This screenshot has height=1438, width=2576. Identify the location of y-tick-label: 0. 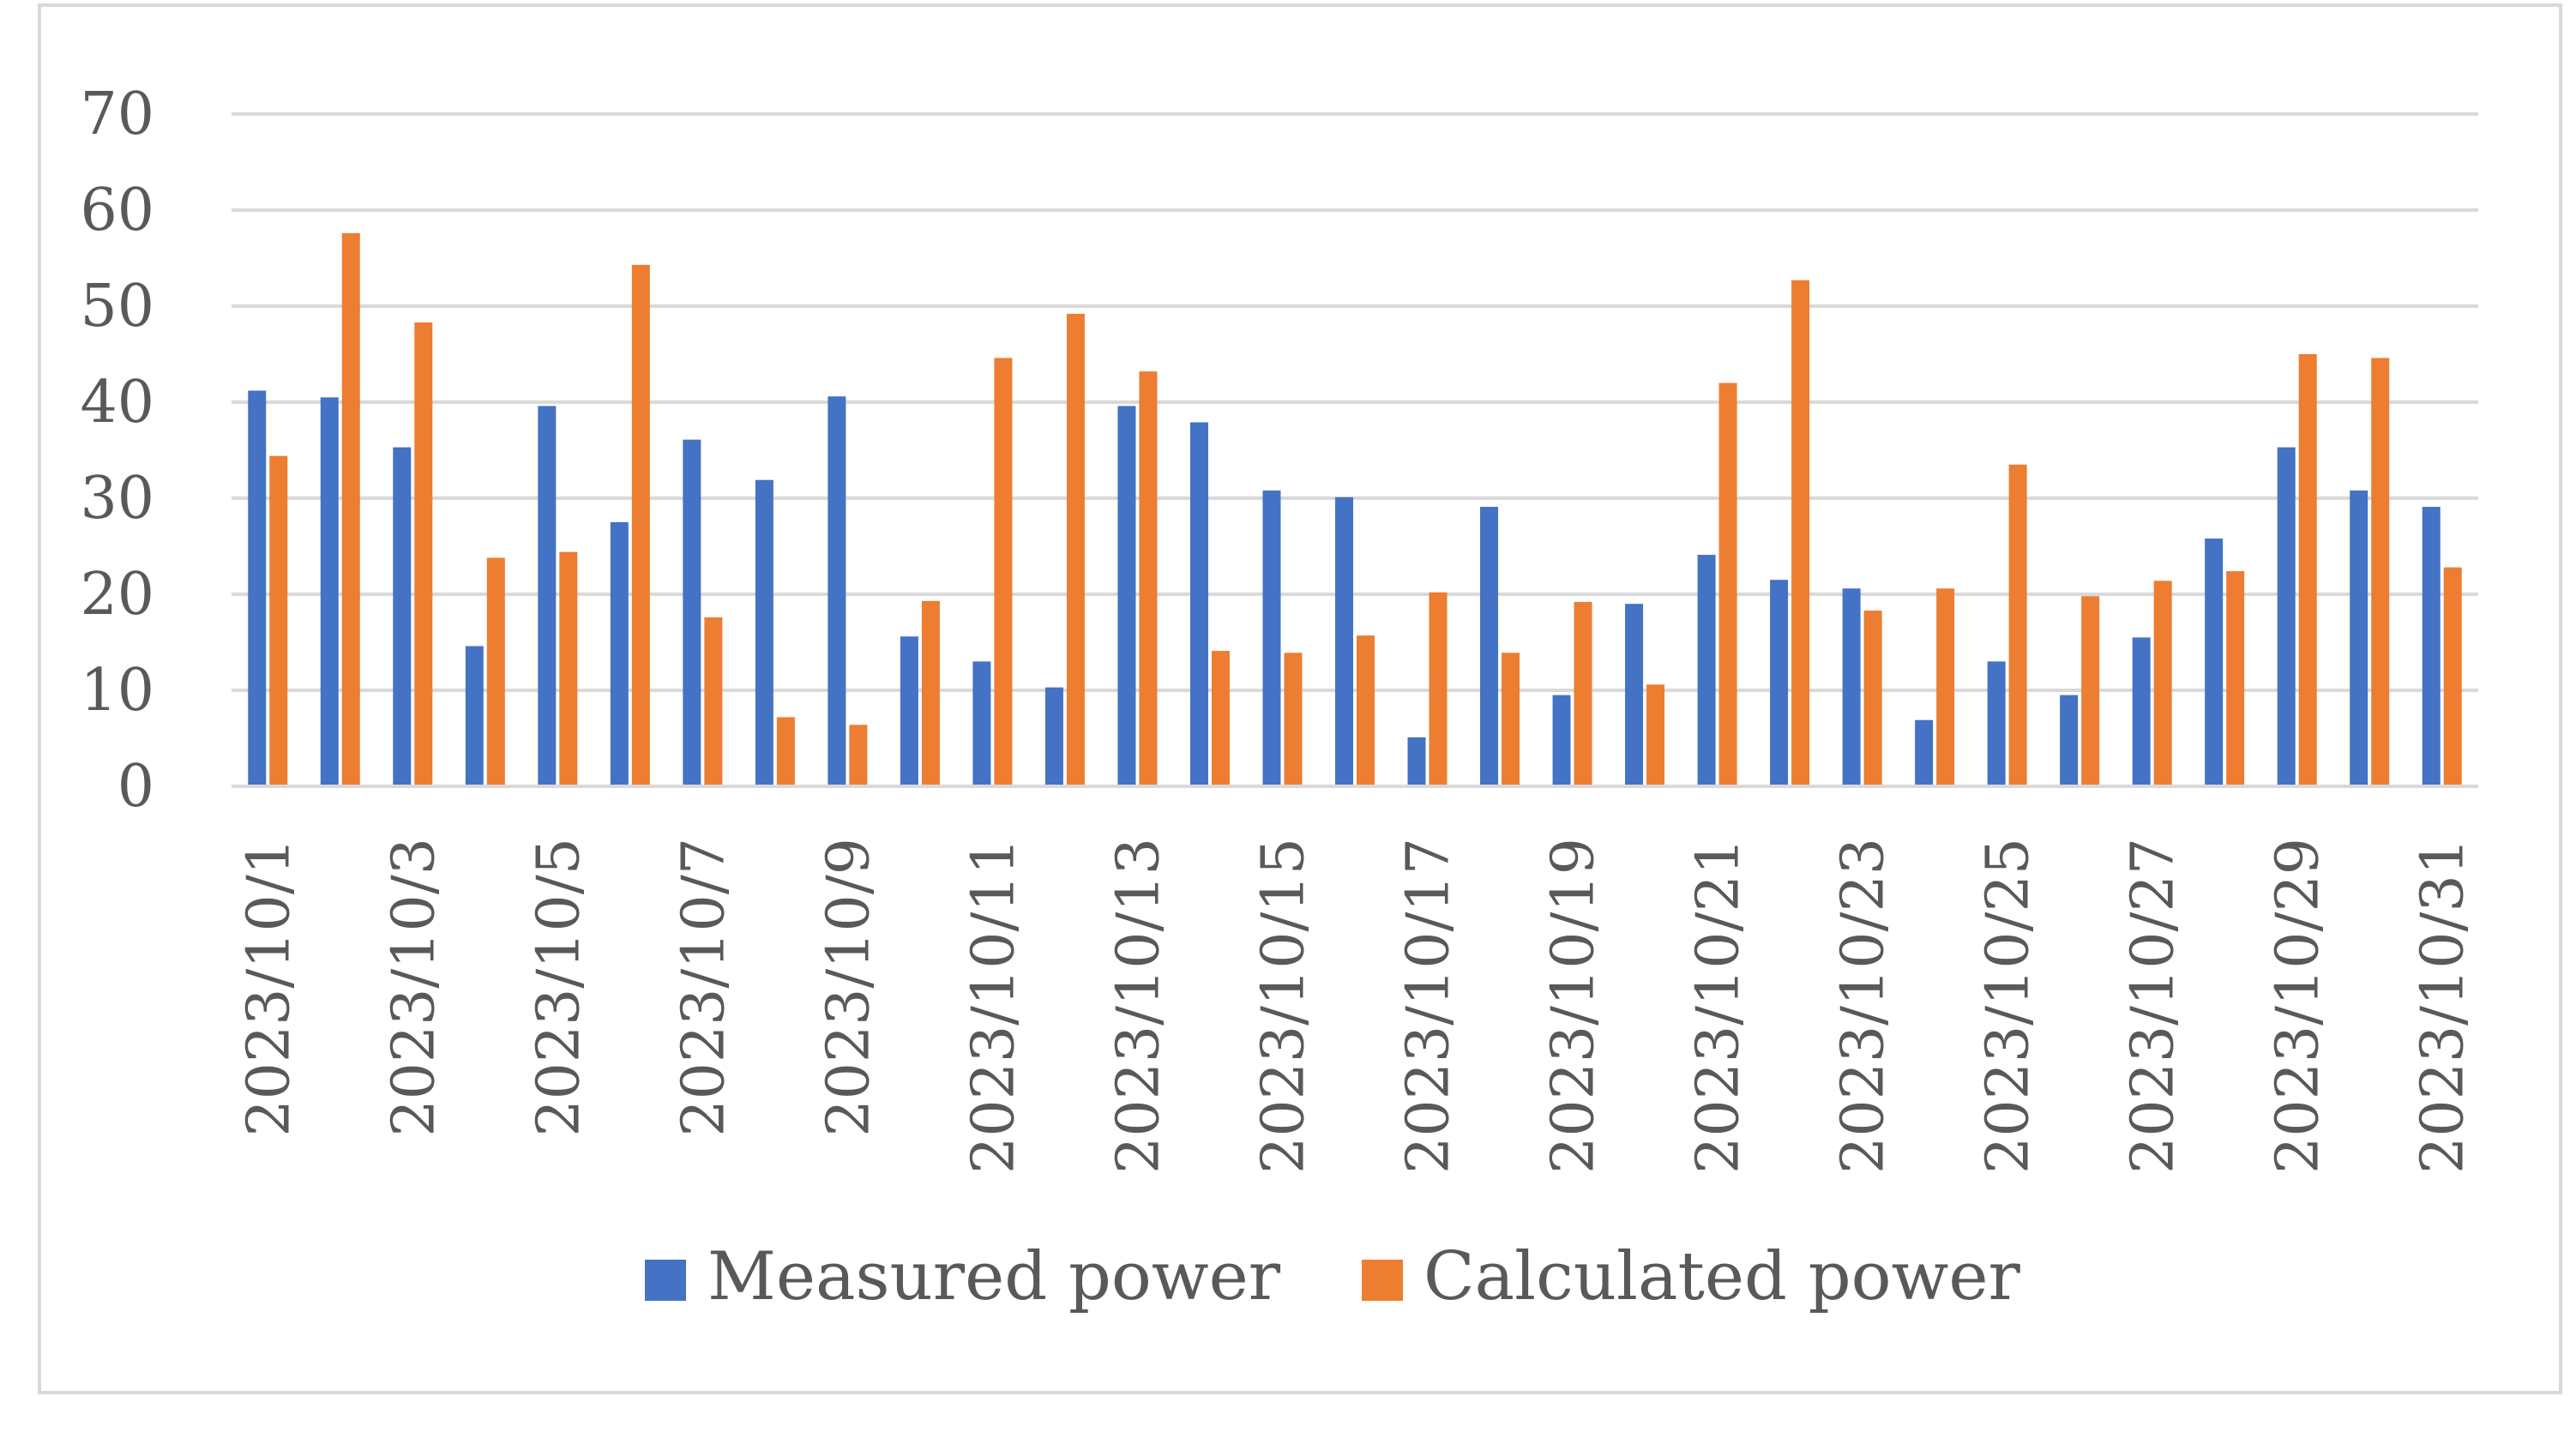
(135, 787).